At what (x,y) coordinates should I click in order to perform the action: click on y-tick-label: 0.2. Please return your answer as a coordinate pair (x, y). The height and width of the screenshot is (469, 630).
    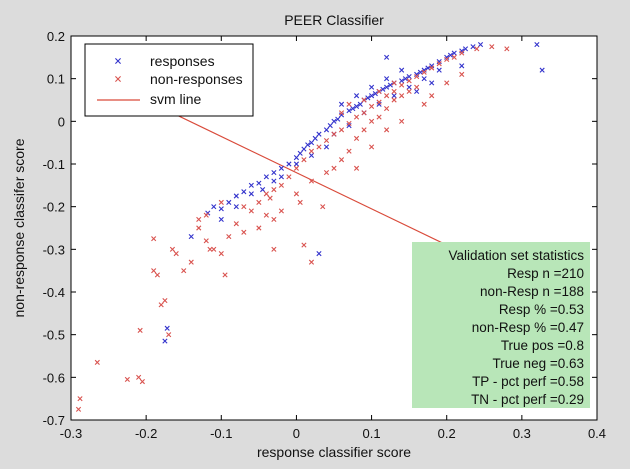
    Looking at the image, I should click on (56, 36).